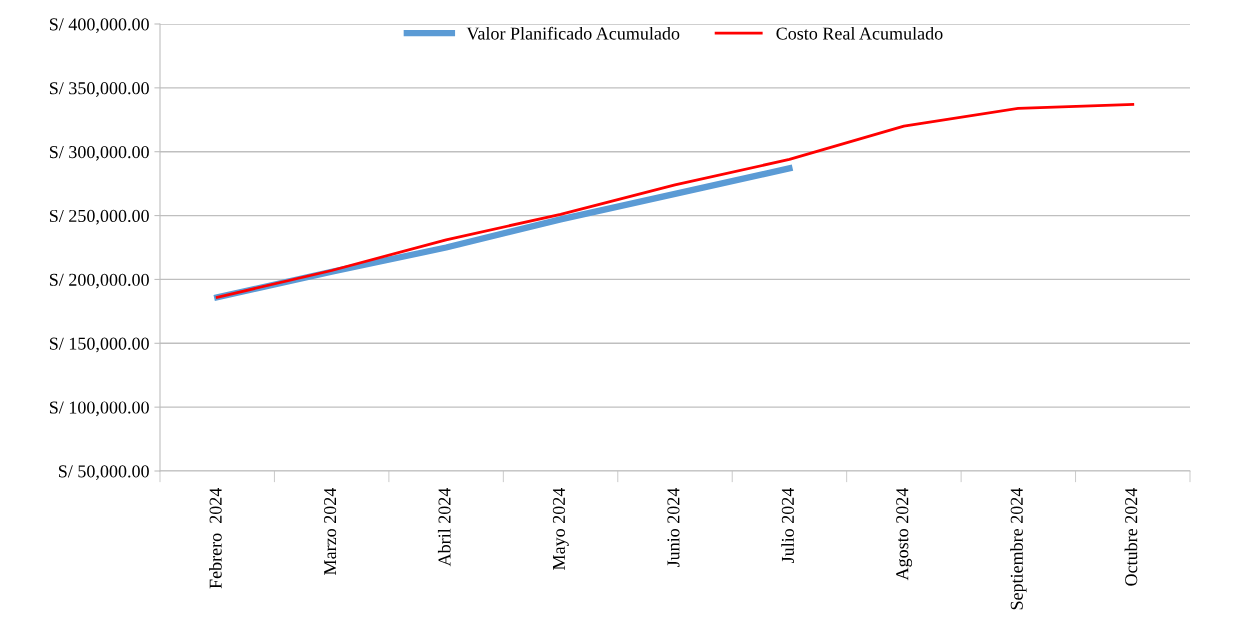  What do you see at coordinates (859, 33) in the screenshot?
I see `legend-label: Costo Real Acumulado` at bounding box center [859, 33].